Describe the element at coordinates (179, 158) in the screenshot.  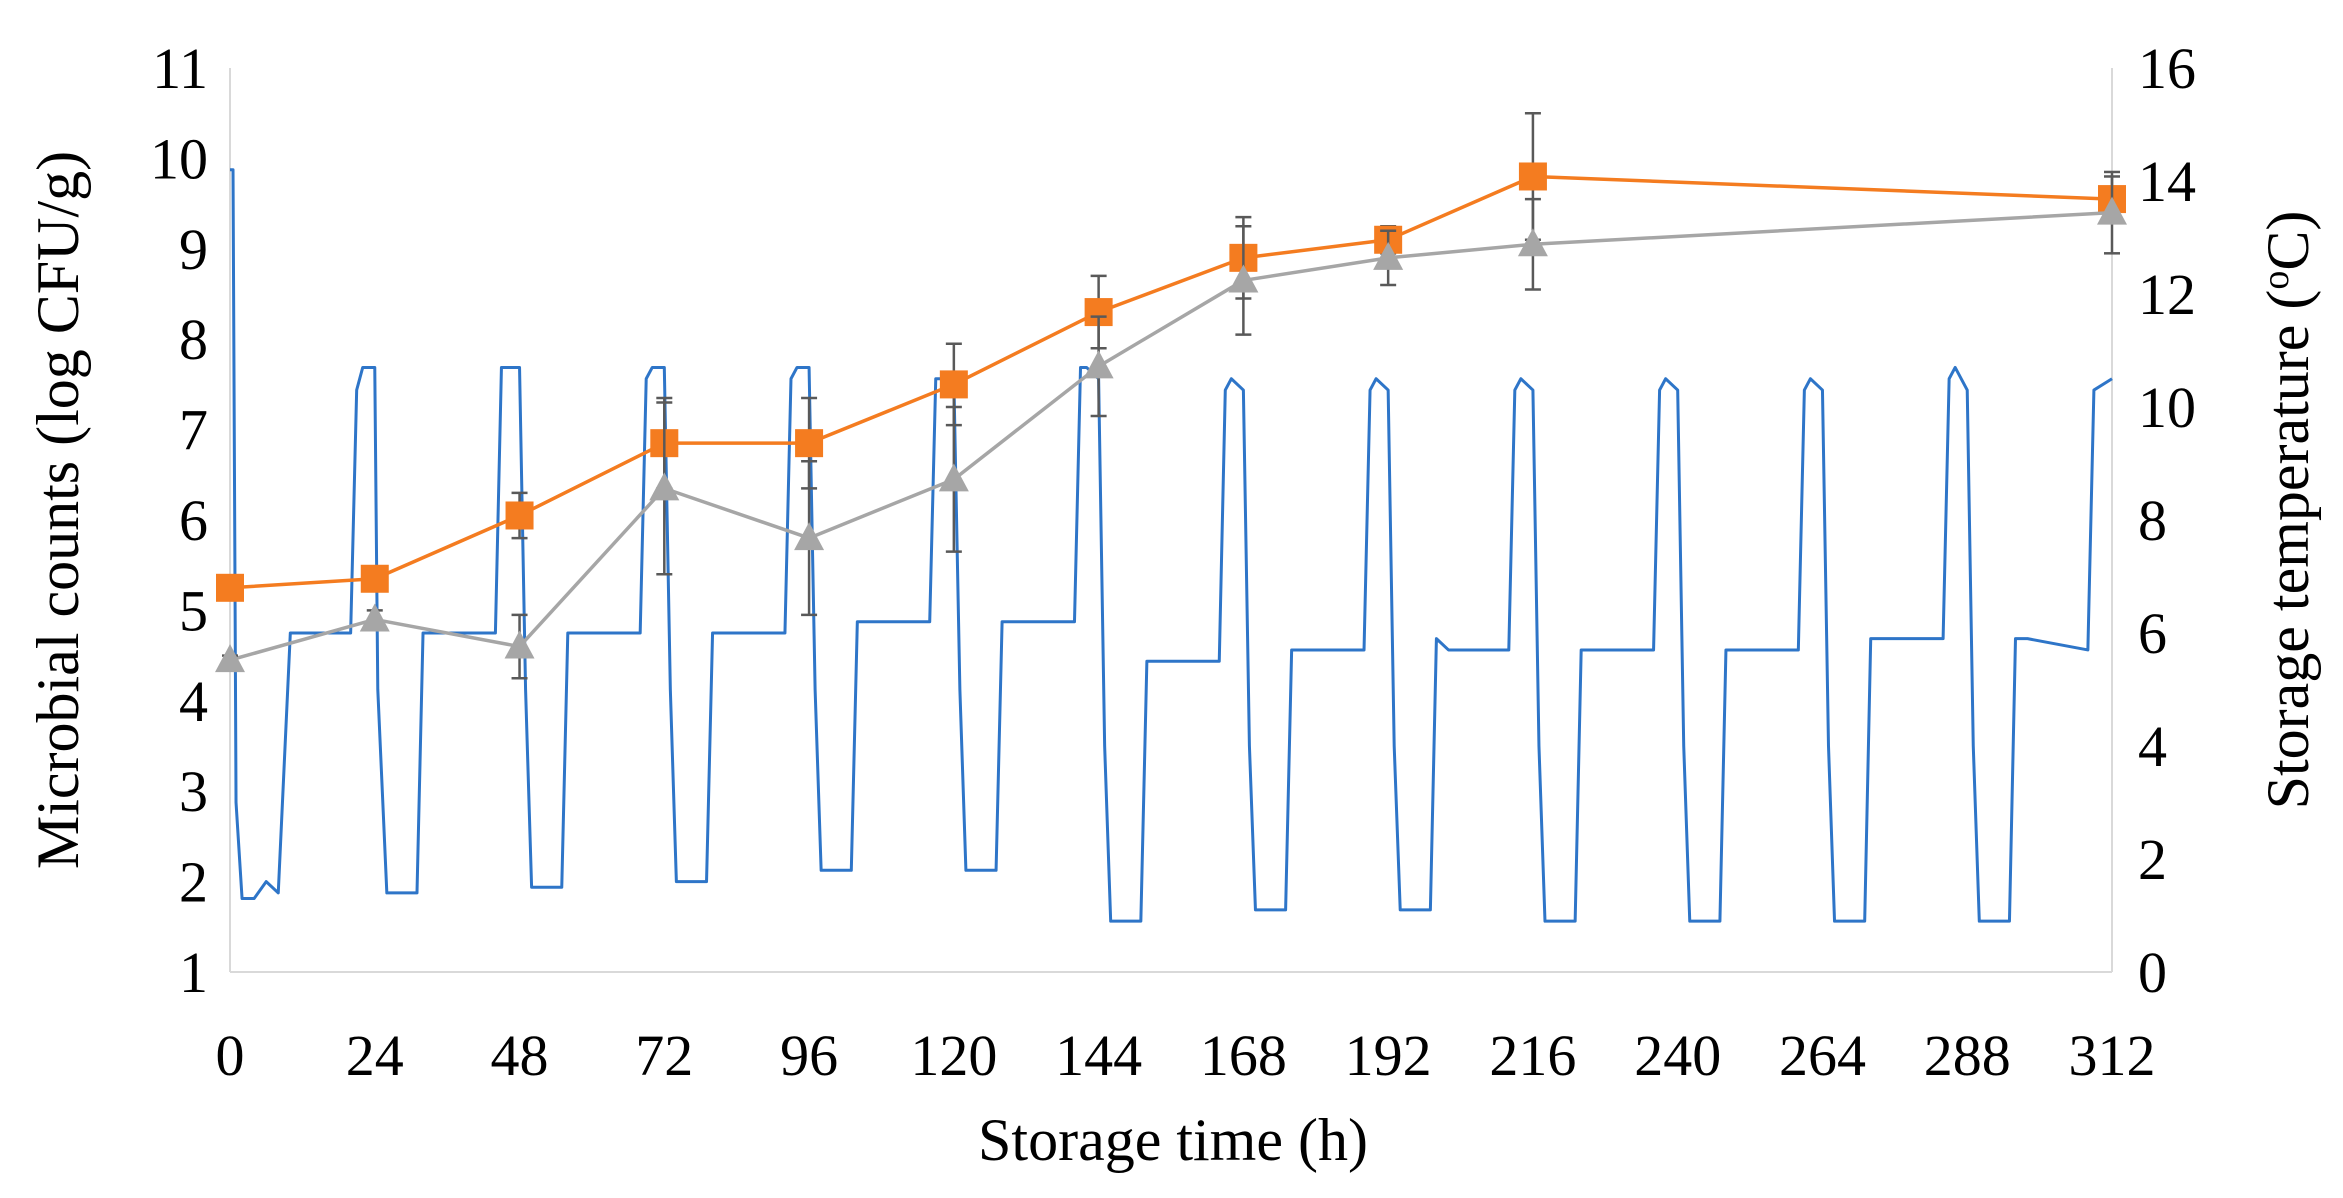
I see `y-tick-label: 10` at that location.